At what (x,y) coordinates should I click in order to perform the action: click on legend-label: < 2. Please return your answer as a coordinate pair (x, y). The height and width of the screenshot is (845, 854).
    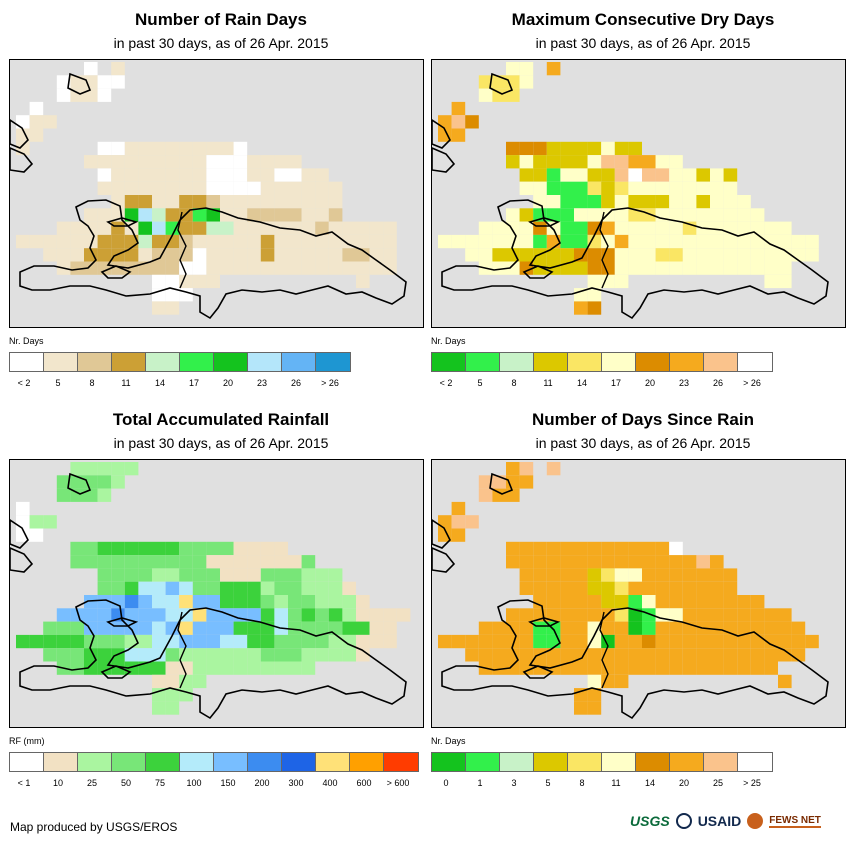
    Looking at the image, I should click on (446, 383).